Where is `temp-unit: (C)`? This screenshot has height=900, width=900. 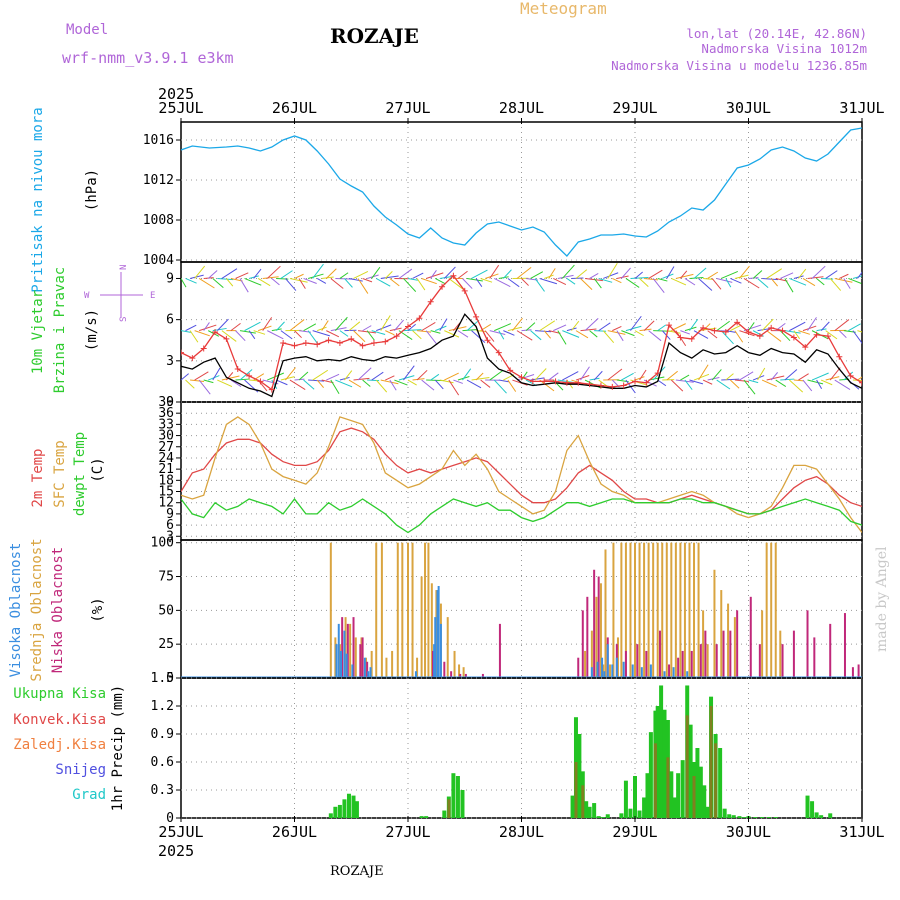
temp-unit: (C) is located at coordinates (98, 469).